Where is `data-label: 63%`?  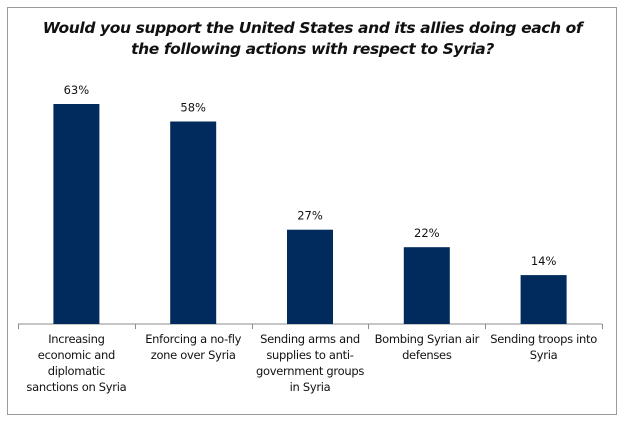
data-label: 63% is located at coordinates (77, 90).